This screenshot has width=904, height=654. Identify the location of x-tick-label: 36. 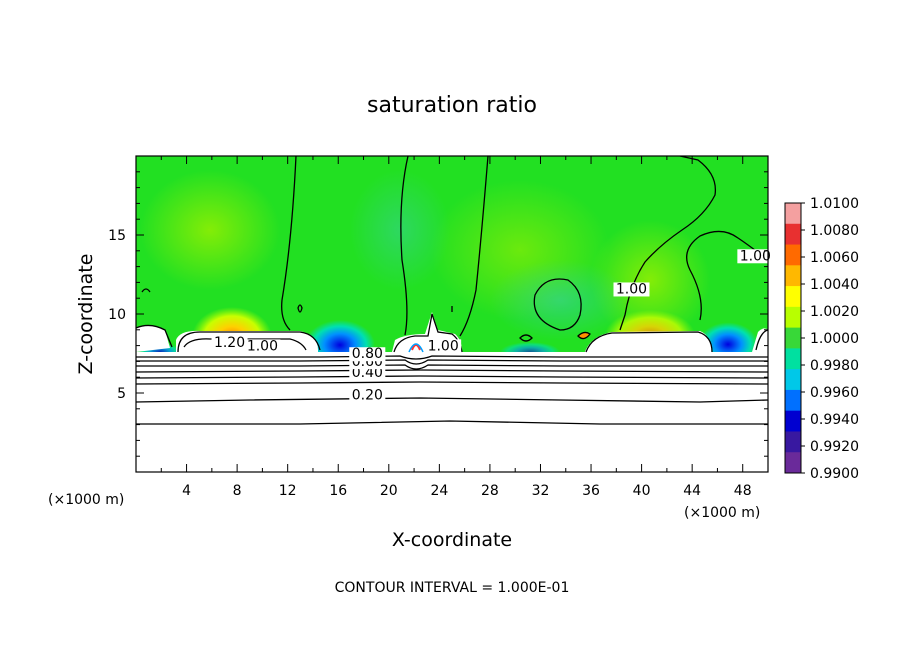
(591, 491).